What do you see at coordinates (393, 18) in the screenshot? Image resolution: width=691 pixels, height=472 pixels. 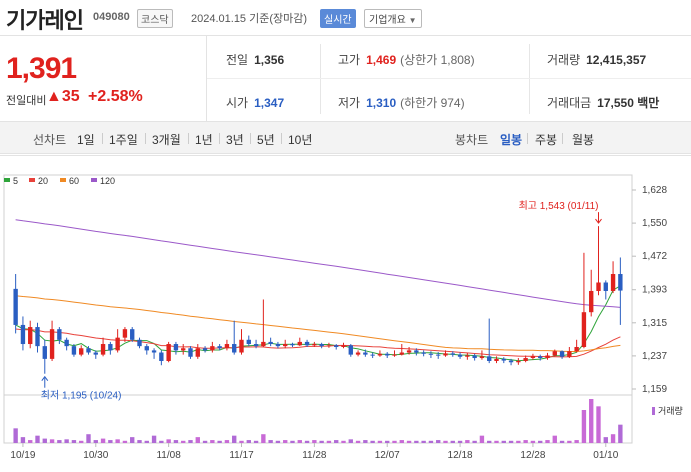 I see `company-info-dropdown: 기업개요 ▼` at bounding box center [393, 18].